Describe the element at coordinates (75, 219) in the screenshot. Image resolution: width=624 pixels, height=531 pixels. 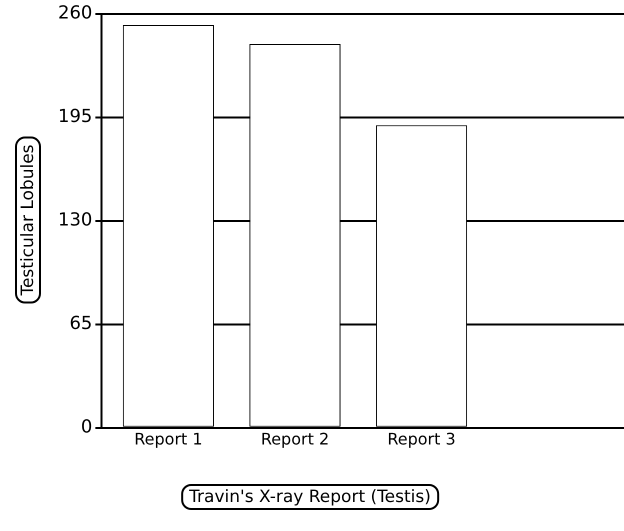
I see `y-tick-label: 130` at that location.